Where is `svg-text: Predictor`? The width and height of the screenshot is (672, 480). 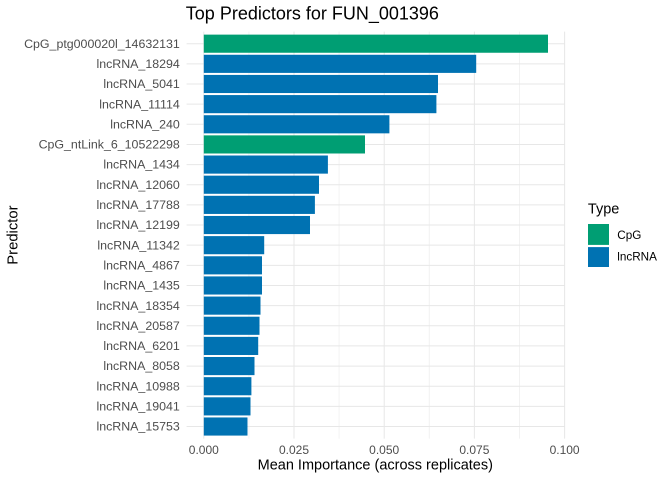
svg-text: Predictor is located at coordinates (14, 234).